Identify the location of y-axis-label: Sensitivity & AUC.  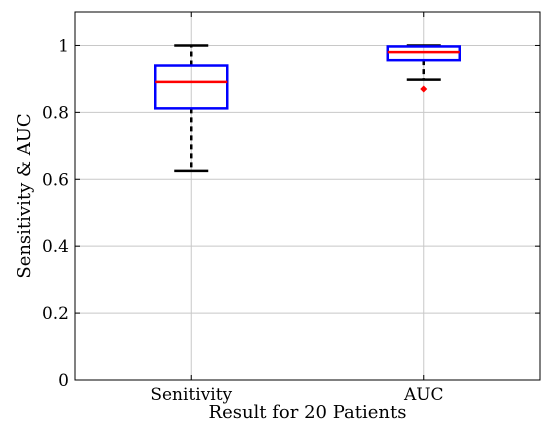
(24, 195).